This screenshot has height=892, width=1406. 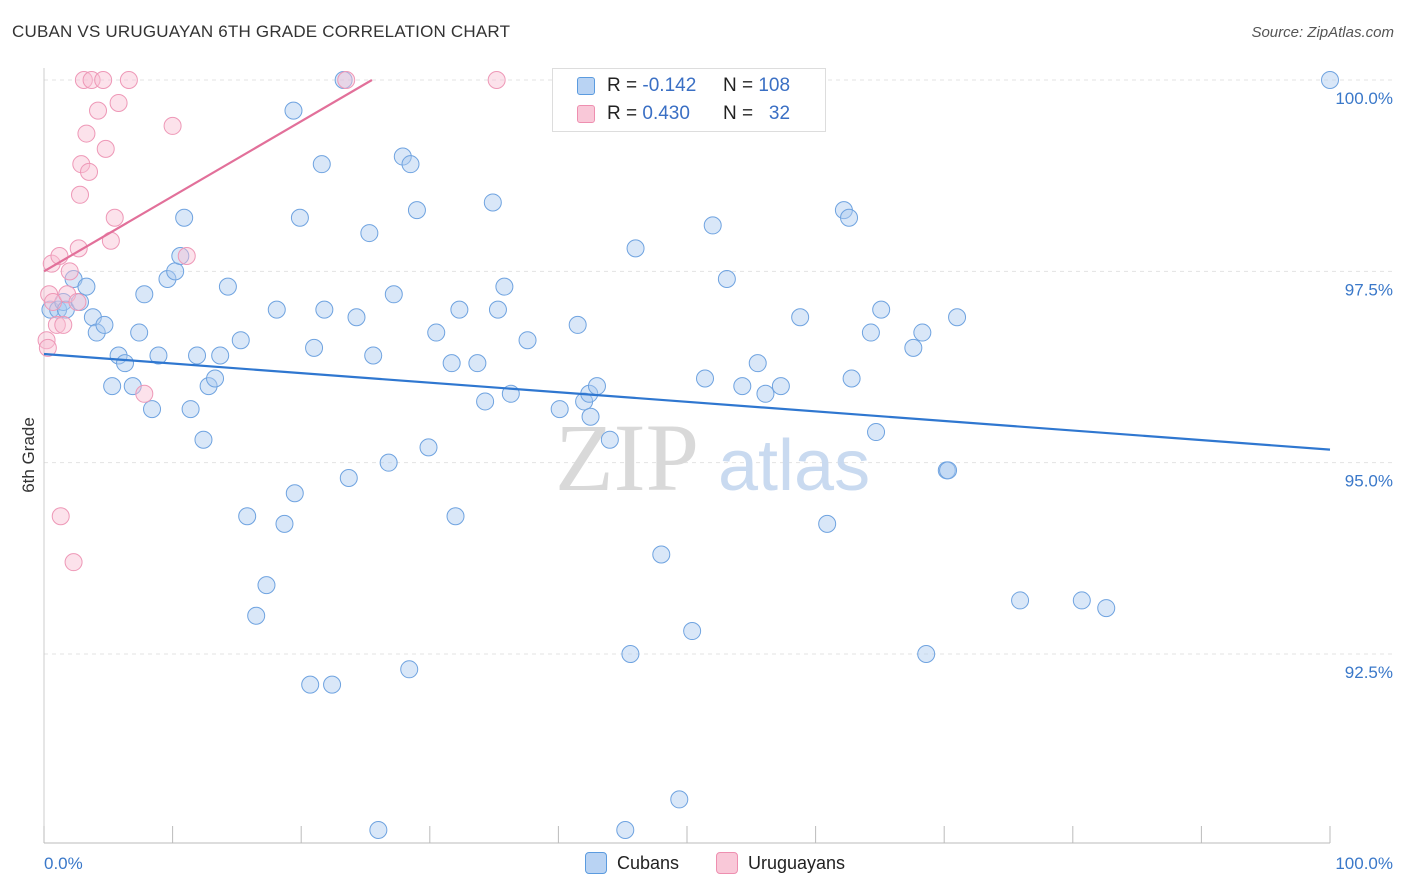 I want to click on watermark-zip: ZIP, so click(x=627, y=457).